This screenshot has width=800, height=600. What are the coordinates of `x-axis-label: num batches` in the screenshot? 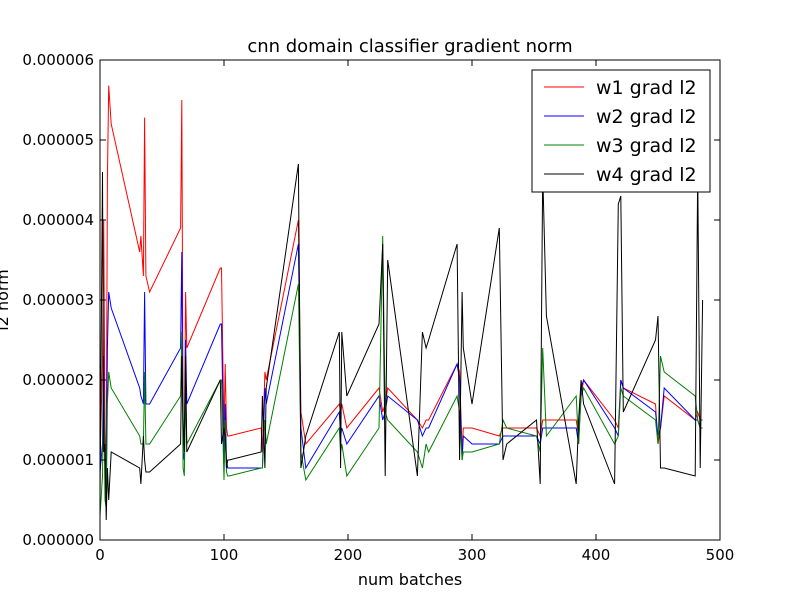 It's located at (410, 579).